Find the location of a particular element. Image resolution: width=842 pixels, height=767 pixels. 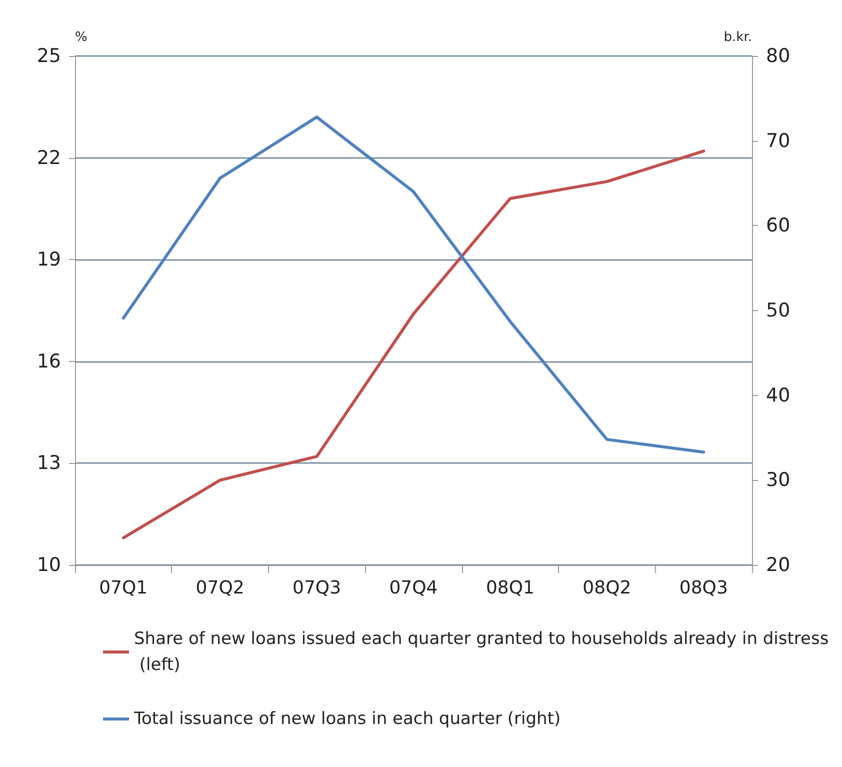

x-tick-label: 08Q1 is located at coordinates (510, 588).